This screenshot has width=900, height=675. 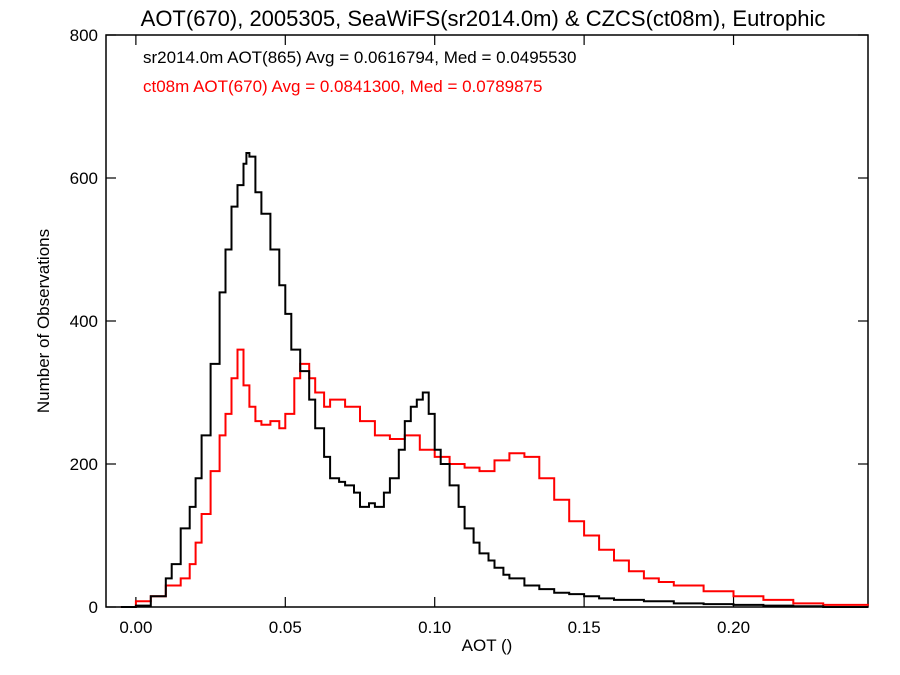 What do you see at coordinates (84, 35) in the screenshot?
I see `y-tick-label: 800` at bounding box center [84, 35].